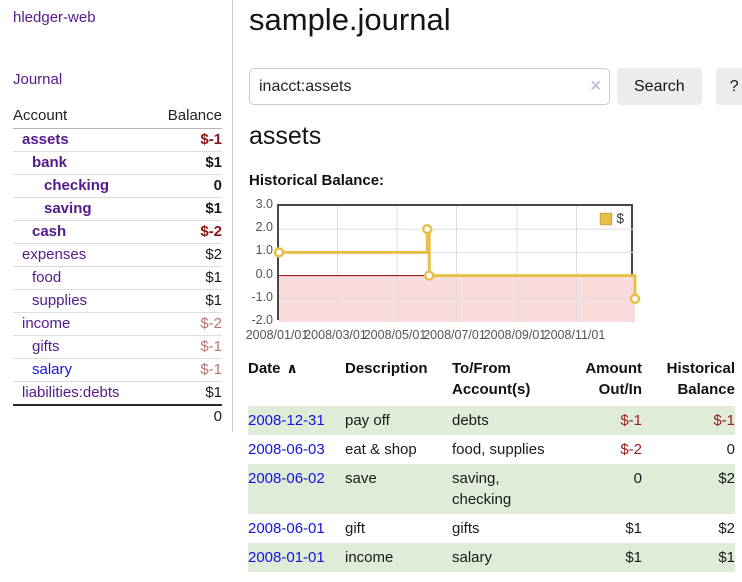 Image resolution: width=742 pixels, height=582 pixels. What do you see at coordinates (286, 449) in the screenshot?
I see `transaction-date-link: 2008-06-03` at bounding box center [286, 449].